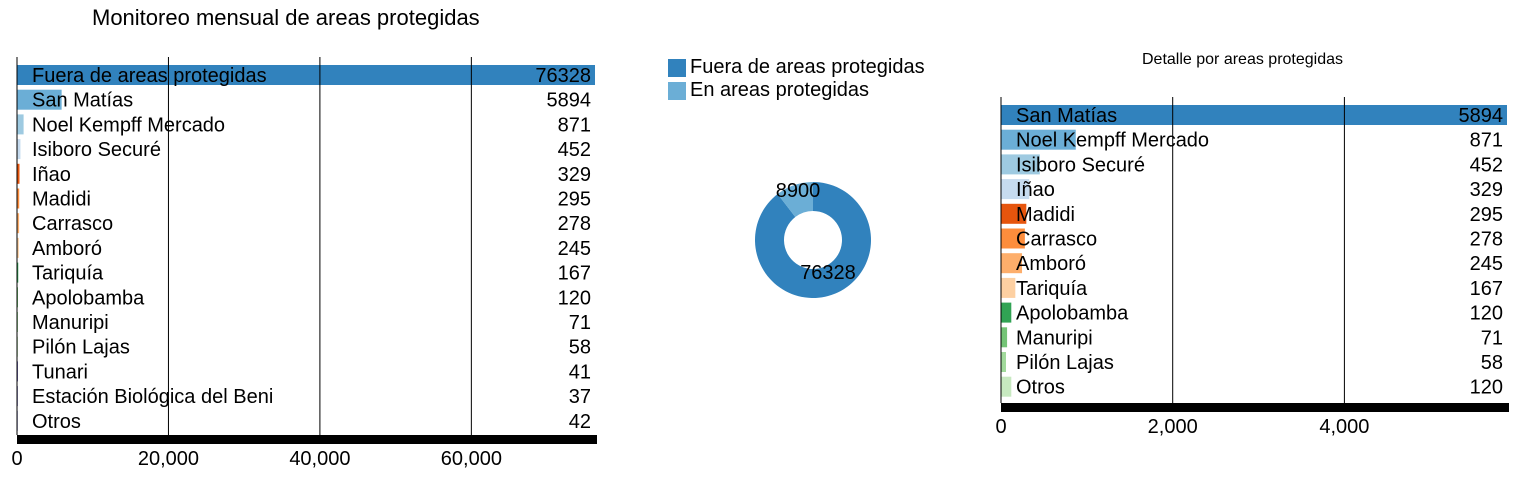 This screenshot has width=1533, height=481. I want to click on x-tick-label: 20,000, so click(168, 459).